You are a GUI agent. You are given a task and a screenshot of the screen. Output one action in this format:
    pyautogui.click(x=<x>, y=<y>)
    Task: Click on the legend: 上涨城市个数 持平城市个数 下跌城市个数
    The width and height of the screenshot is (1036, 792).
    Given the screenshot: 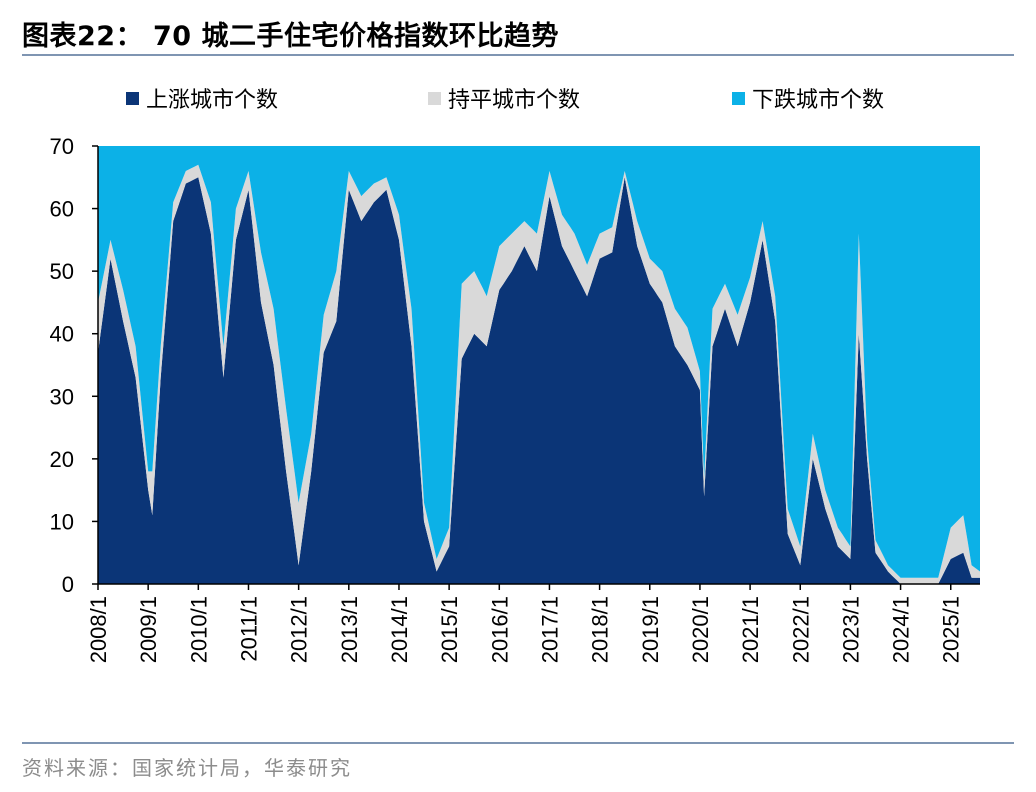 What is the action you would take?
    pyautogui.click(x=518, y=100)
    